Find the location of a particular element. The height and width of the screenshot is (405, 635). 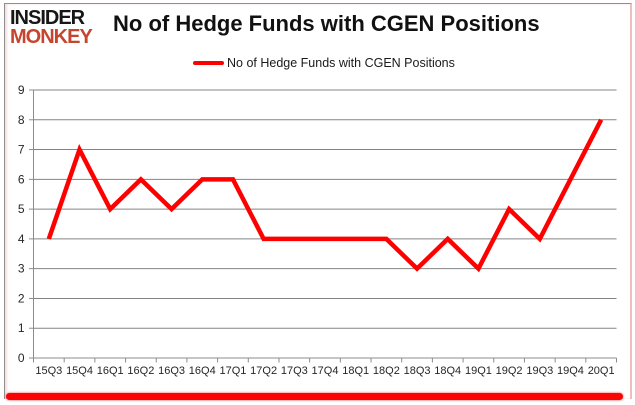

chart-legend: No of Hedge Funds with CGEN Positions is located at coordinates (324, 63).